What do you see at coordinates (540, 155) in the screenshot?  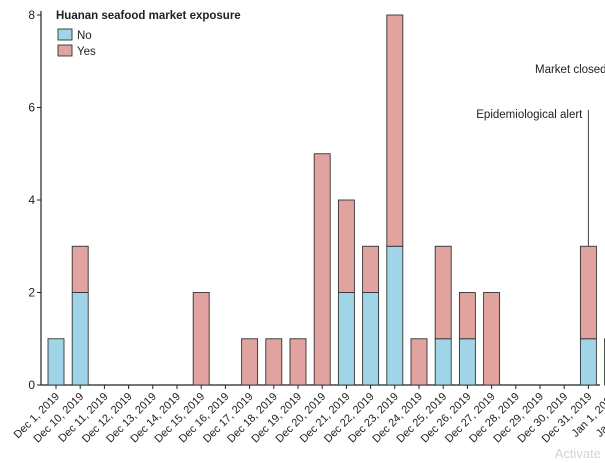 I see `annotations: Epidemiological alert Market closed` at bounding box center [540, 155].